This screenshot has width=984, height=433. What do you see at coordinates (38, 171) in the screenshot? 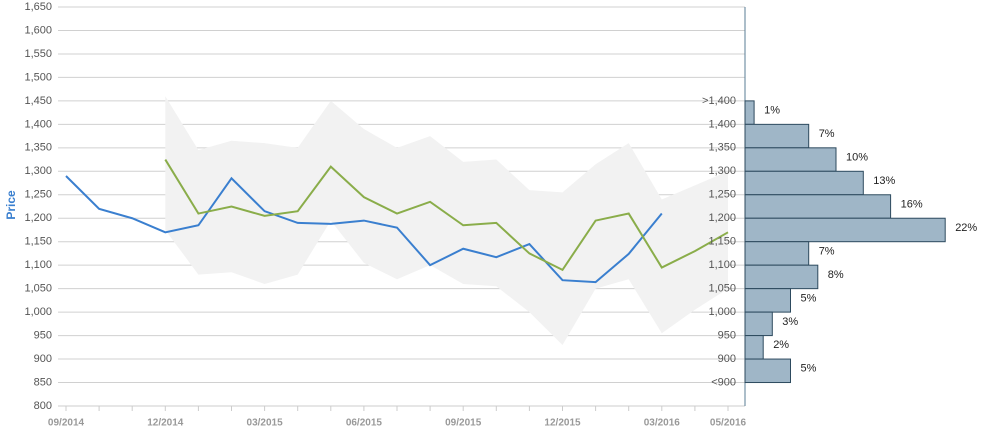
I see `y-tick-label: 1,300` at bounding box center [38, 171].